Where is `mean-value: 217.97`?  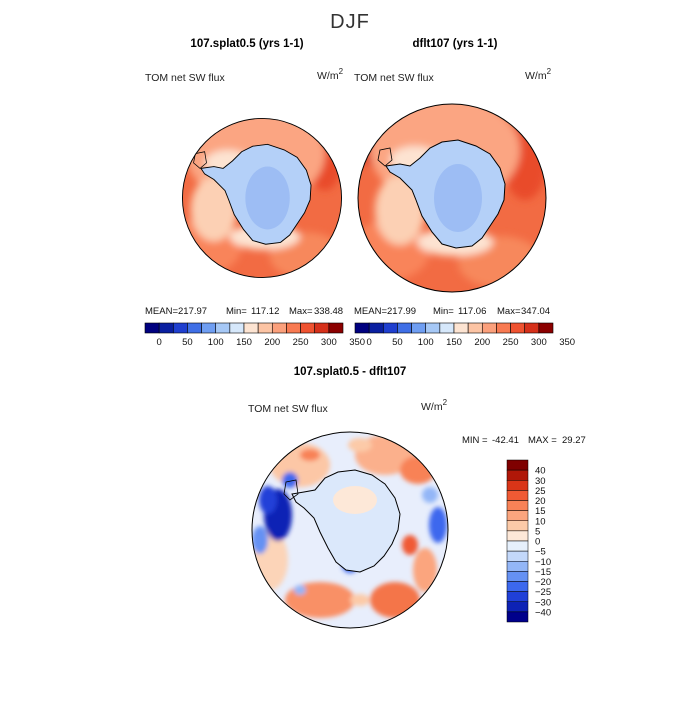 mean-value: 217.97 is located at coordinates (192, 311).